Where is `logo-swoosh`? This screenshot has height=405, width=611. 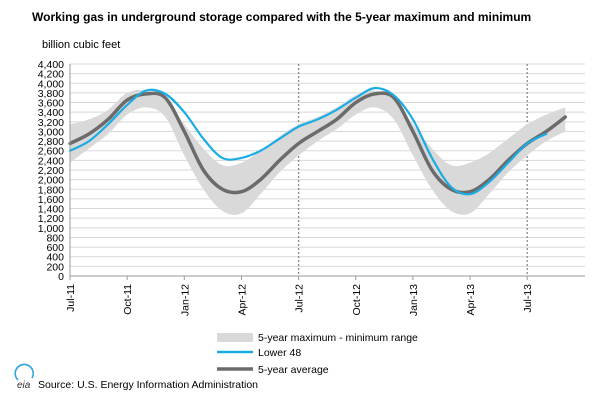 logo-swoosh is located at coordinates (24, 372).